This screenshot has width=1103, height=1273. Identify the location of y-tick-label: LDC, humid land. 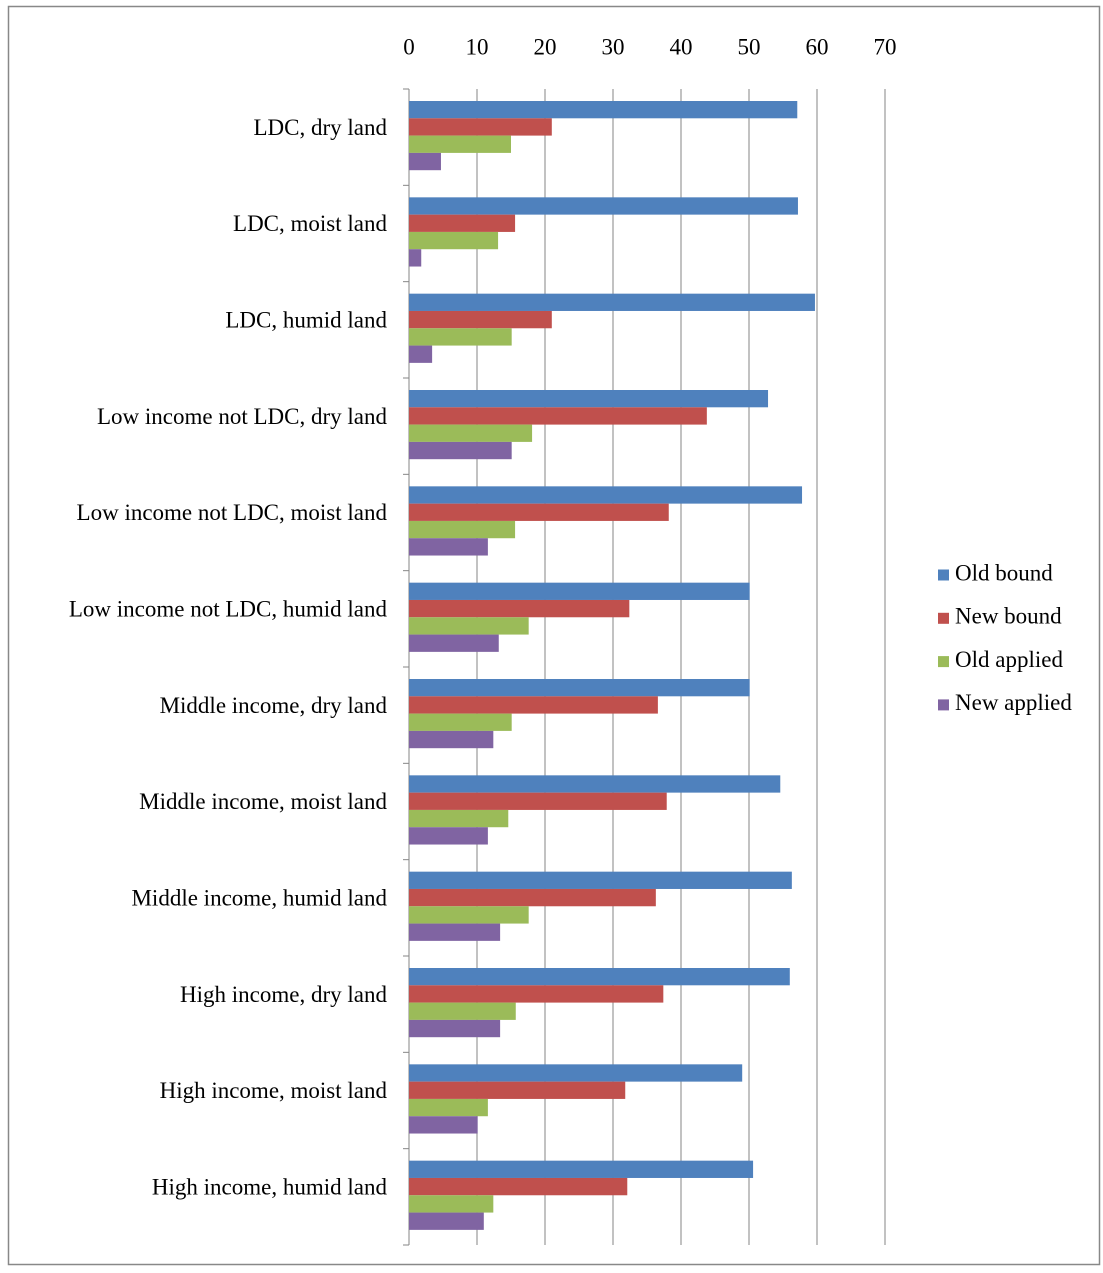
(306, 320).